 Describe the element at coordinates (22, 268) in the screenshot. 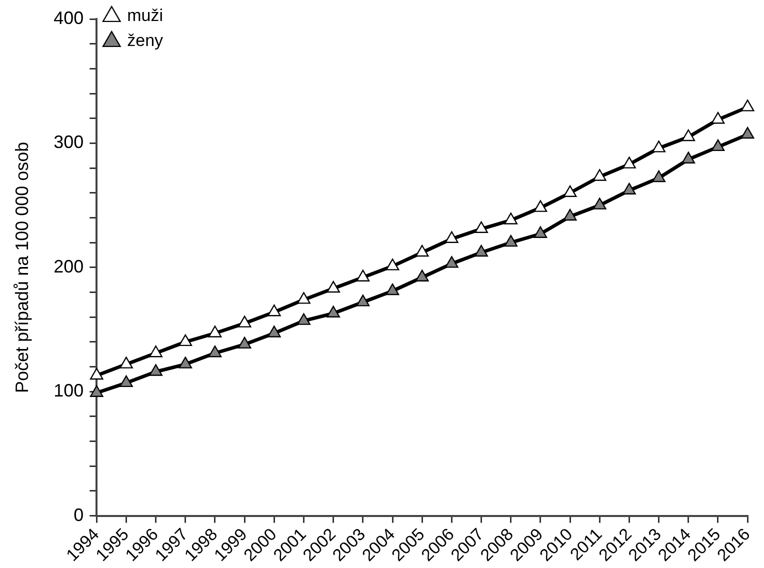

I see `y-axis-title: Počet případů na 100 000 osob` at that location.